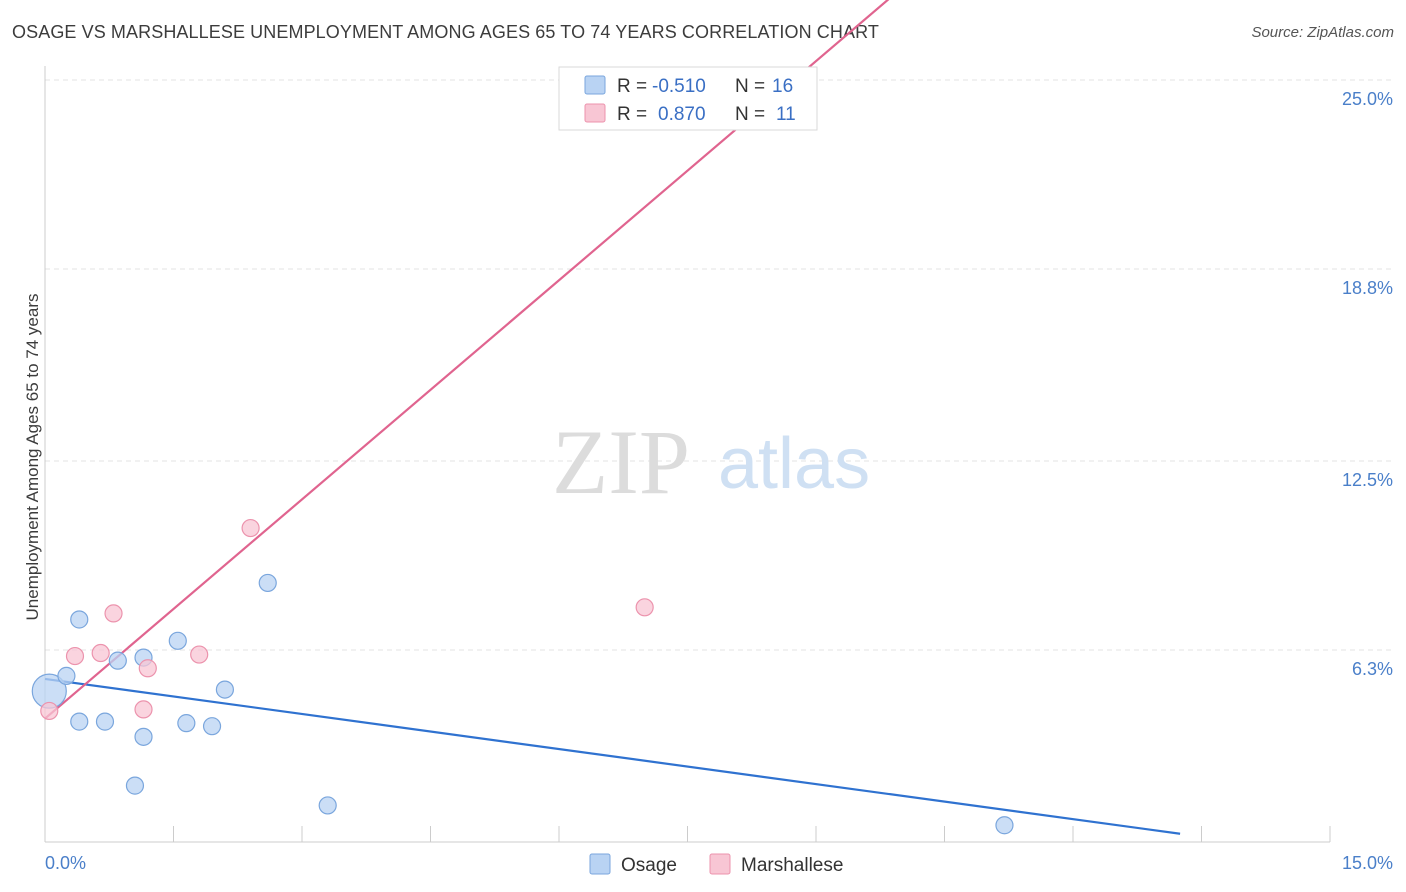 Image resolution: width=1406 pixels, height=892 pixels. I want to click on bottom-legend-swatch-marshallese, so click(720, 864).